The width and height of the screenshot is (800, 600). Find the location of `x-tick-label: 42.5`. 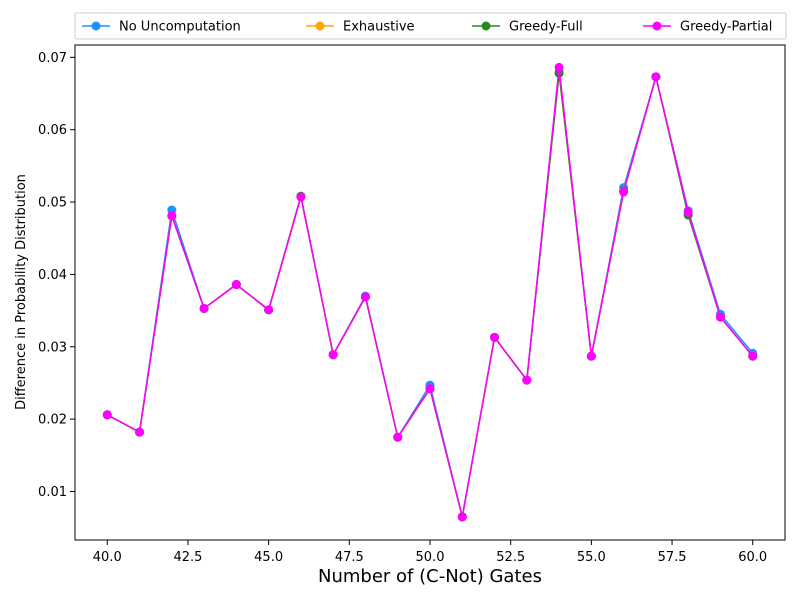

x-tick-label: 42.5 is located at coordinates (187, 557).